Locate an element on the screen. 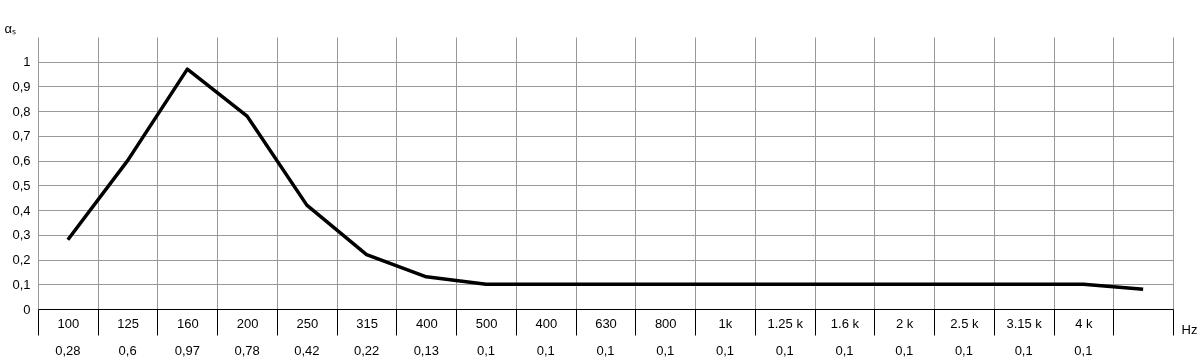 This screenshot has width=1198, height=364. data-label: 0,97 is located at coordinates (187, 350).